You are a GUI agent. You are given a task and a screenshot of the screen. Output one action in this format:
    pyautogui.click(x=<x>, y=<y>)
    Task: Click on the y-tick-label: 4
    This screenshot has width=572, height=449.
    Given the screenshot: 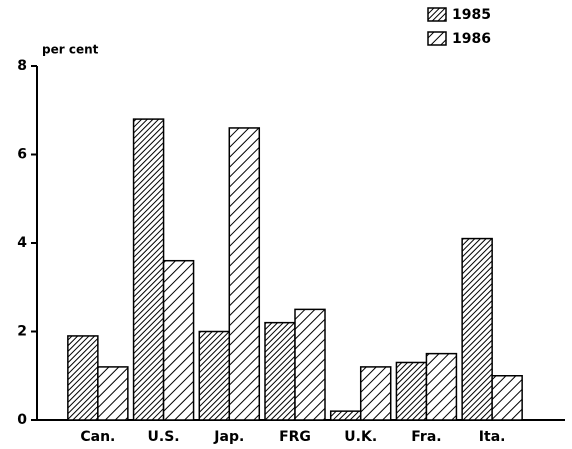 What is the action you would take?
    pyautogui.click(x=22, y=243)
    